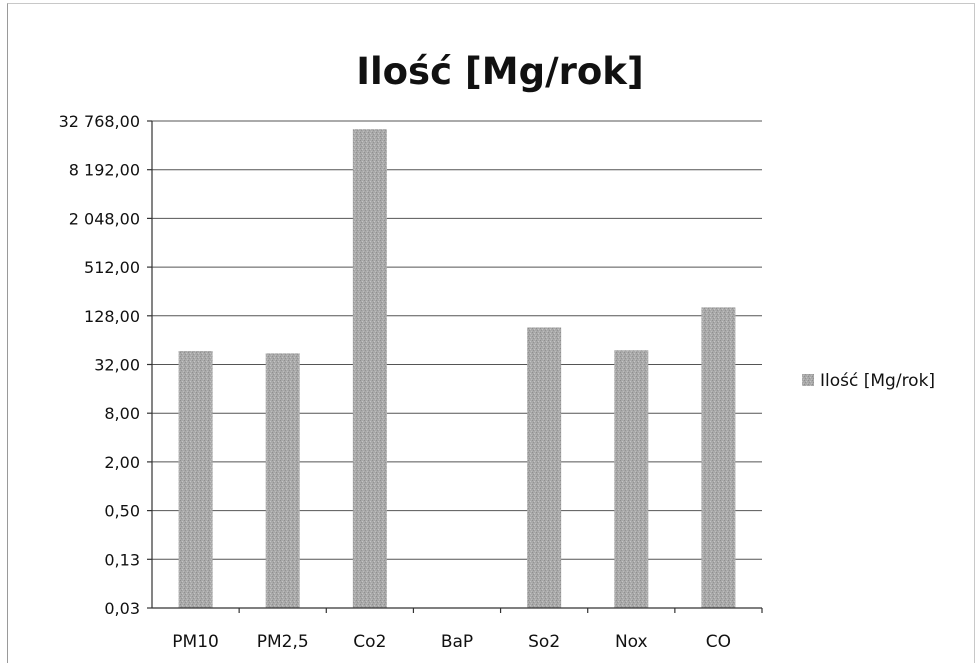 This screenshot has height=666, width=979. What do you see at coordinates (369, 642) in the screenshot?
I see `x-tick-label: Co2` at bounding box center [369, 642].